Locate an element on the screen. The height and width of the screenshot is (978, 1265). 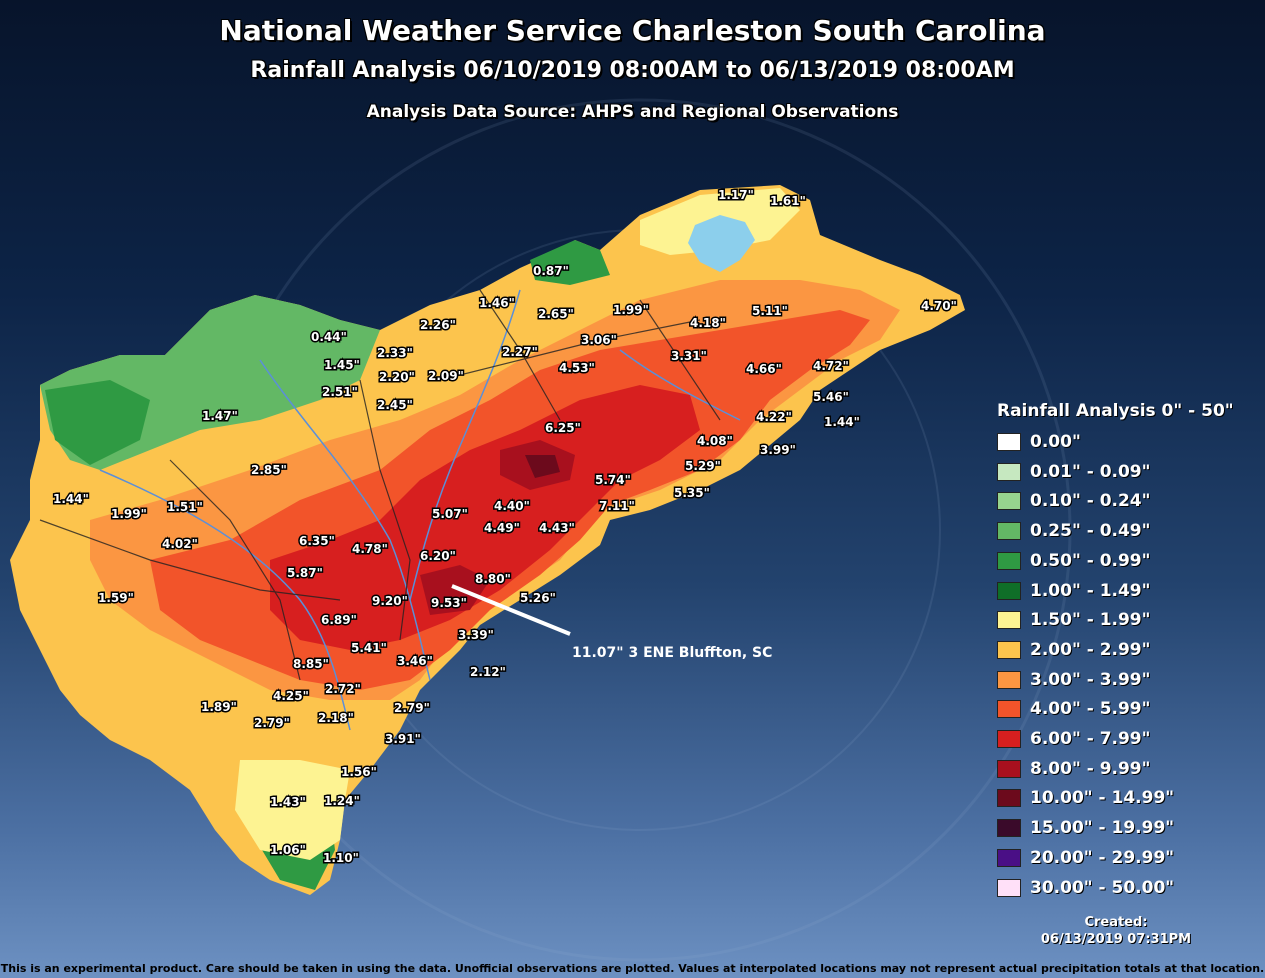
rainfall-value-label: 4.72" is located at coordinates (831, 366).